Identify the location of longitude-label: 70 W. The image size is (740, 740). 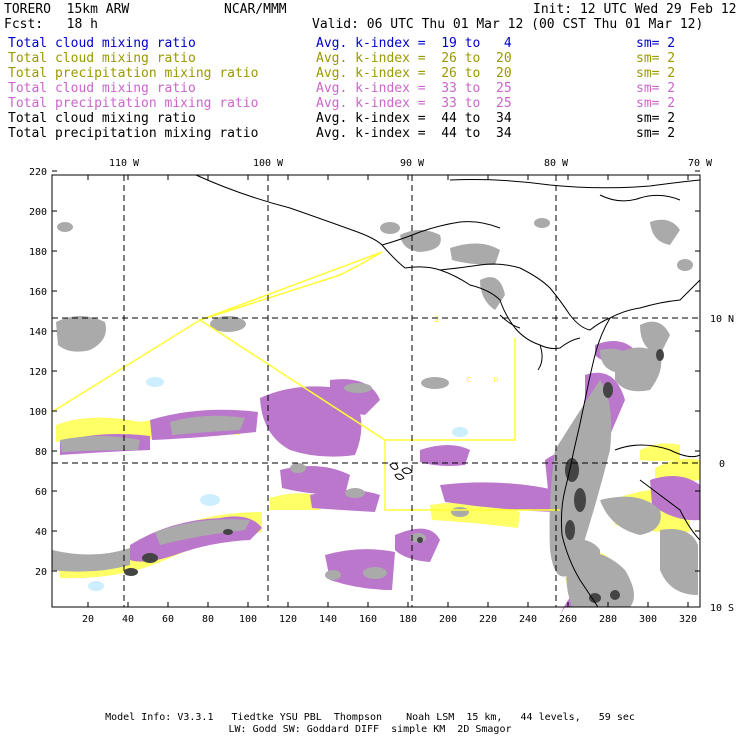
(700, 163).